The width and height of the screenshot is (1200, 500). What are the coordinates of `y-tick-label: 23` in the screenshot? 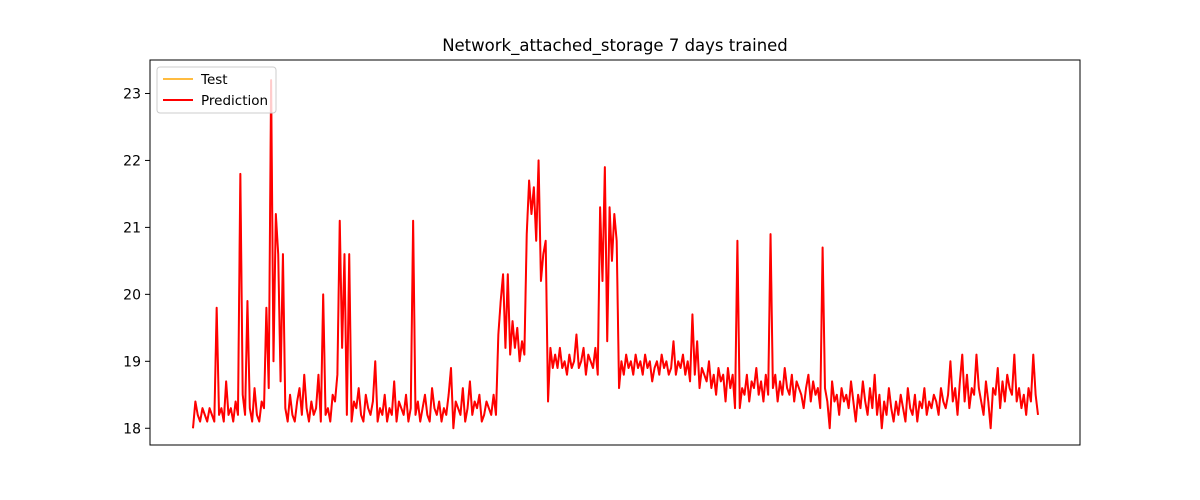 It's located at (132, 94).